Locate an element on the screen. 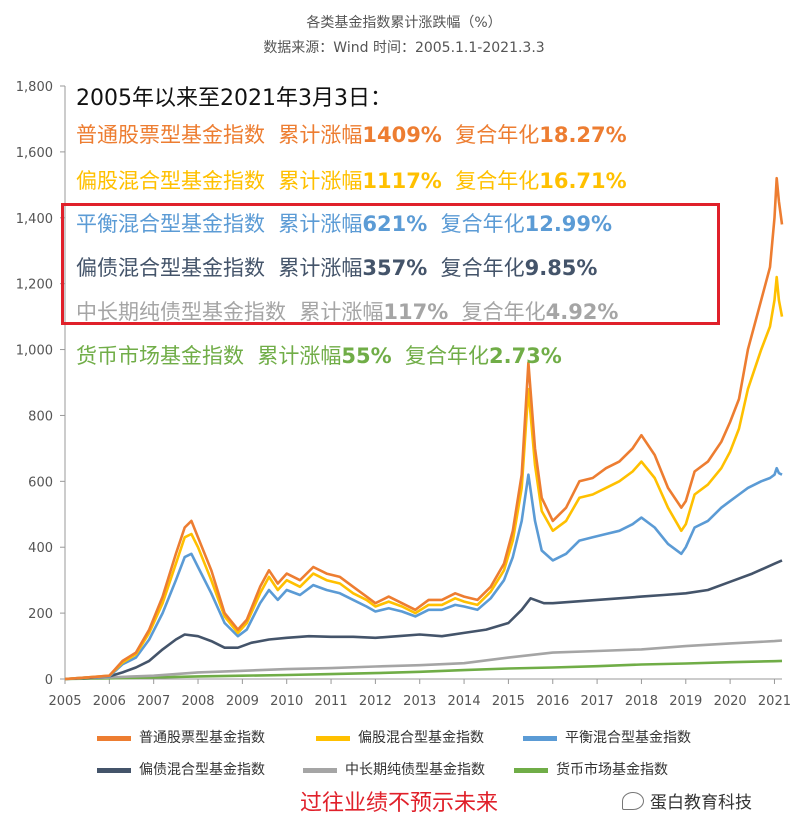  annotation-cum-value: 1409% is located at coordinates (402, 135).